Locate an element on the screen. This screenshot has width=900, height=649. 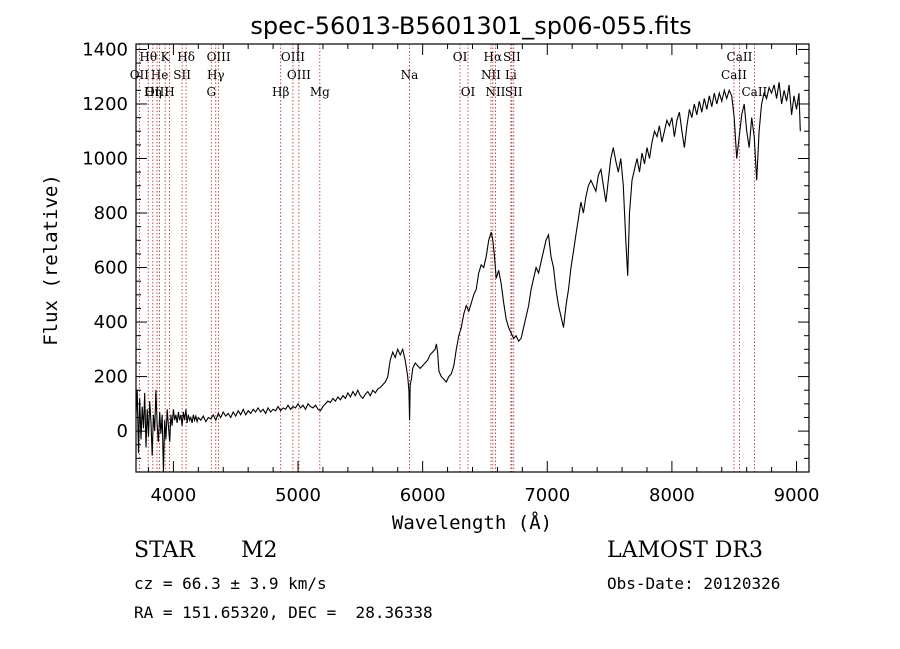
spectral-line-label: K is located at coordinates (166, 57).